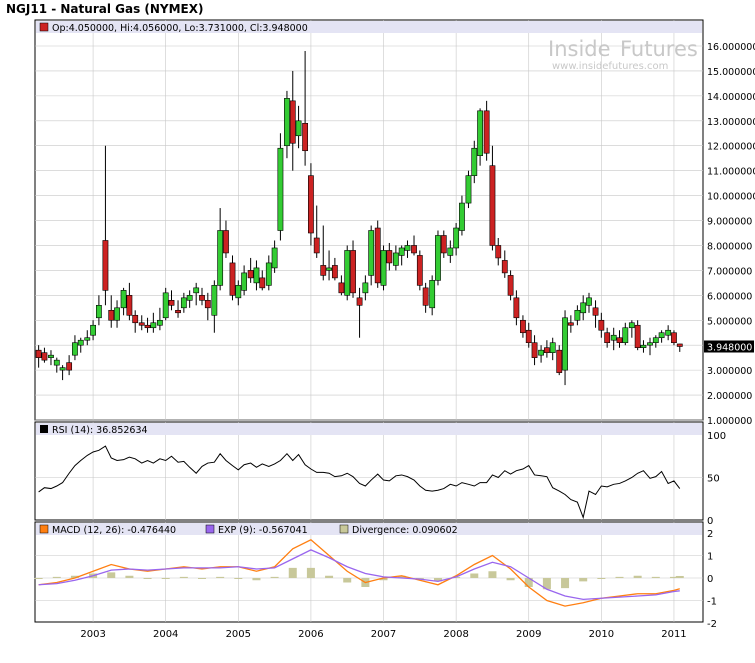 The image size is (755, 663). What do you see at coordinates (712, 602) in the screenshot?
I see `macd-y-tick-label: -1` at bounding box center [712, 602].